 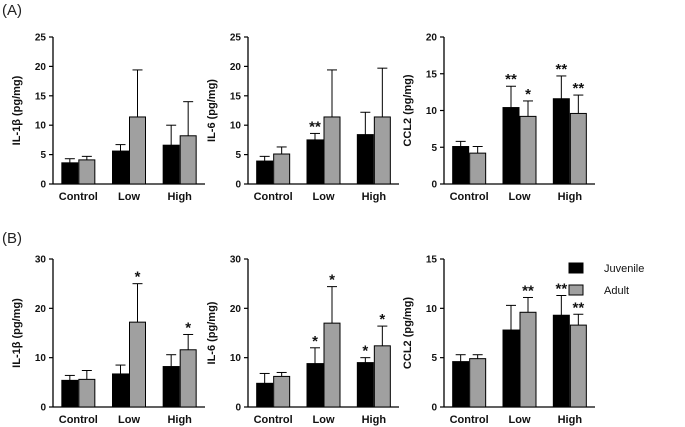 What do you see at coordinates (41, 260) in the screenshot?
I see `y-tick-label: 30` at bounding box center [41, 260].